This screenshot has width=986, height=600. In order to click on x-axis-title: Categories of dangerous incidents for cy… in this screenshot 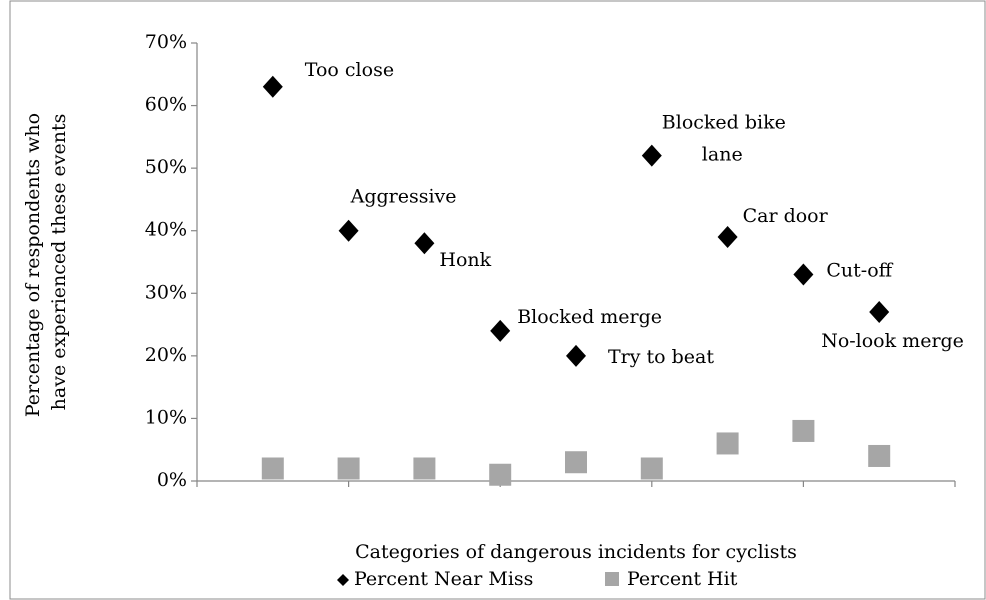, I will do `click(576, 552)`.